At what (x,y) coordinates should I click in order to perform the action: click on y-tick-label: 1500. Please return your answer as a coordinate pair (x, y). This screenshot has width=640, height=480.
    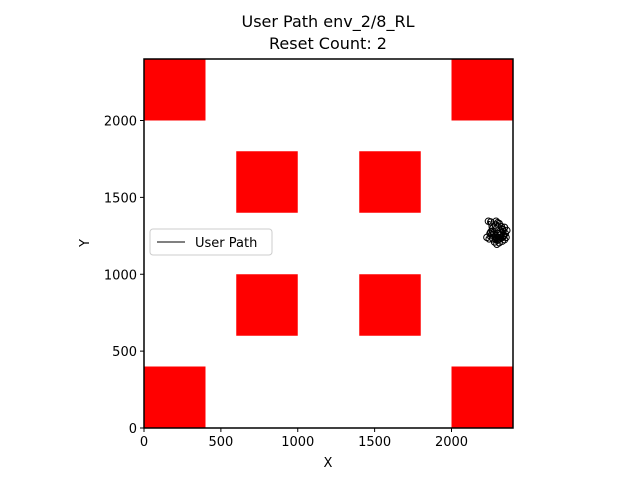
    Looking at the image, I should click on (120, 198).